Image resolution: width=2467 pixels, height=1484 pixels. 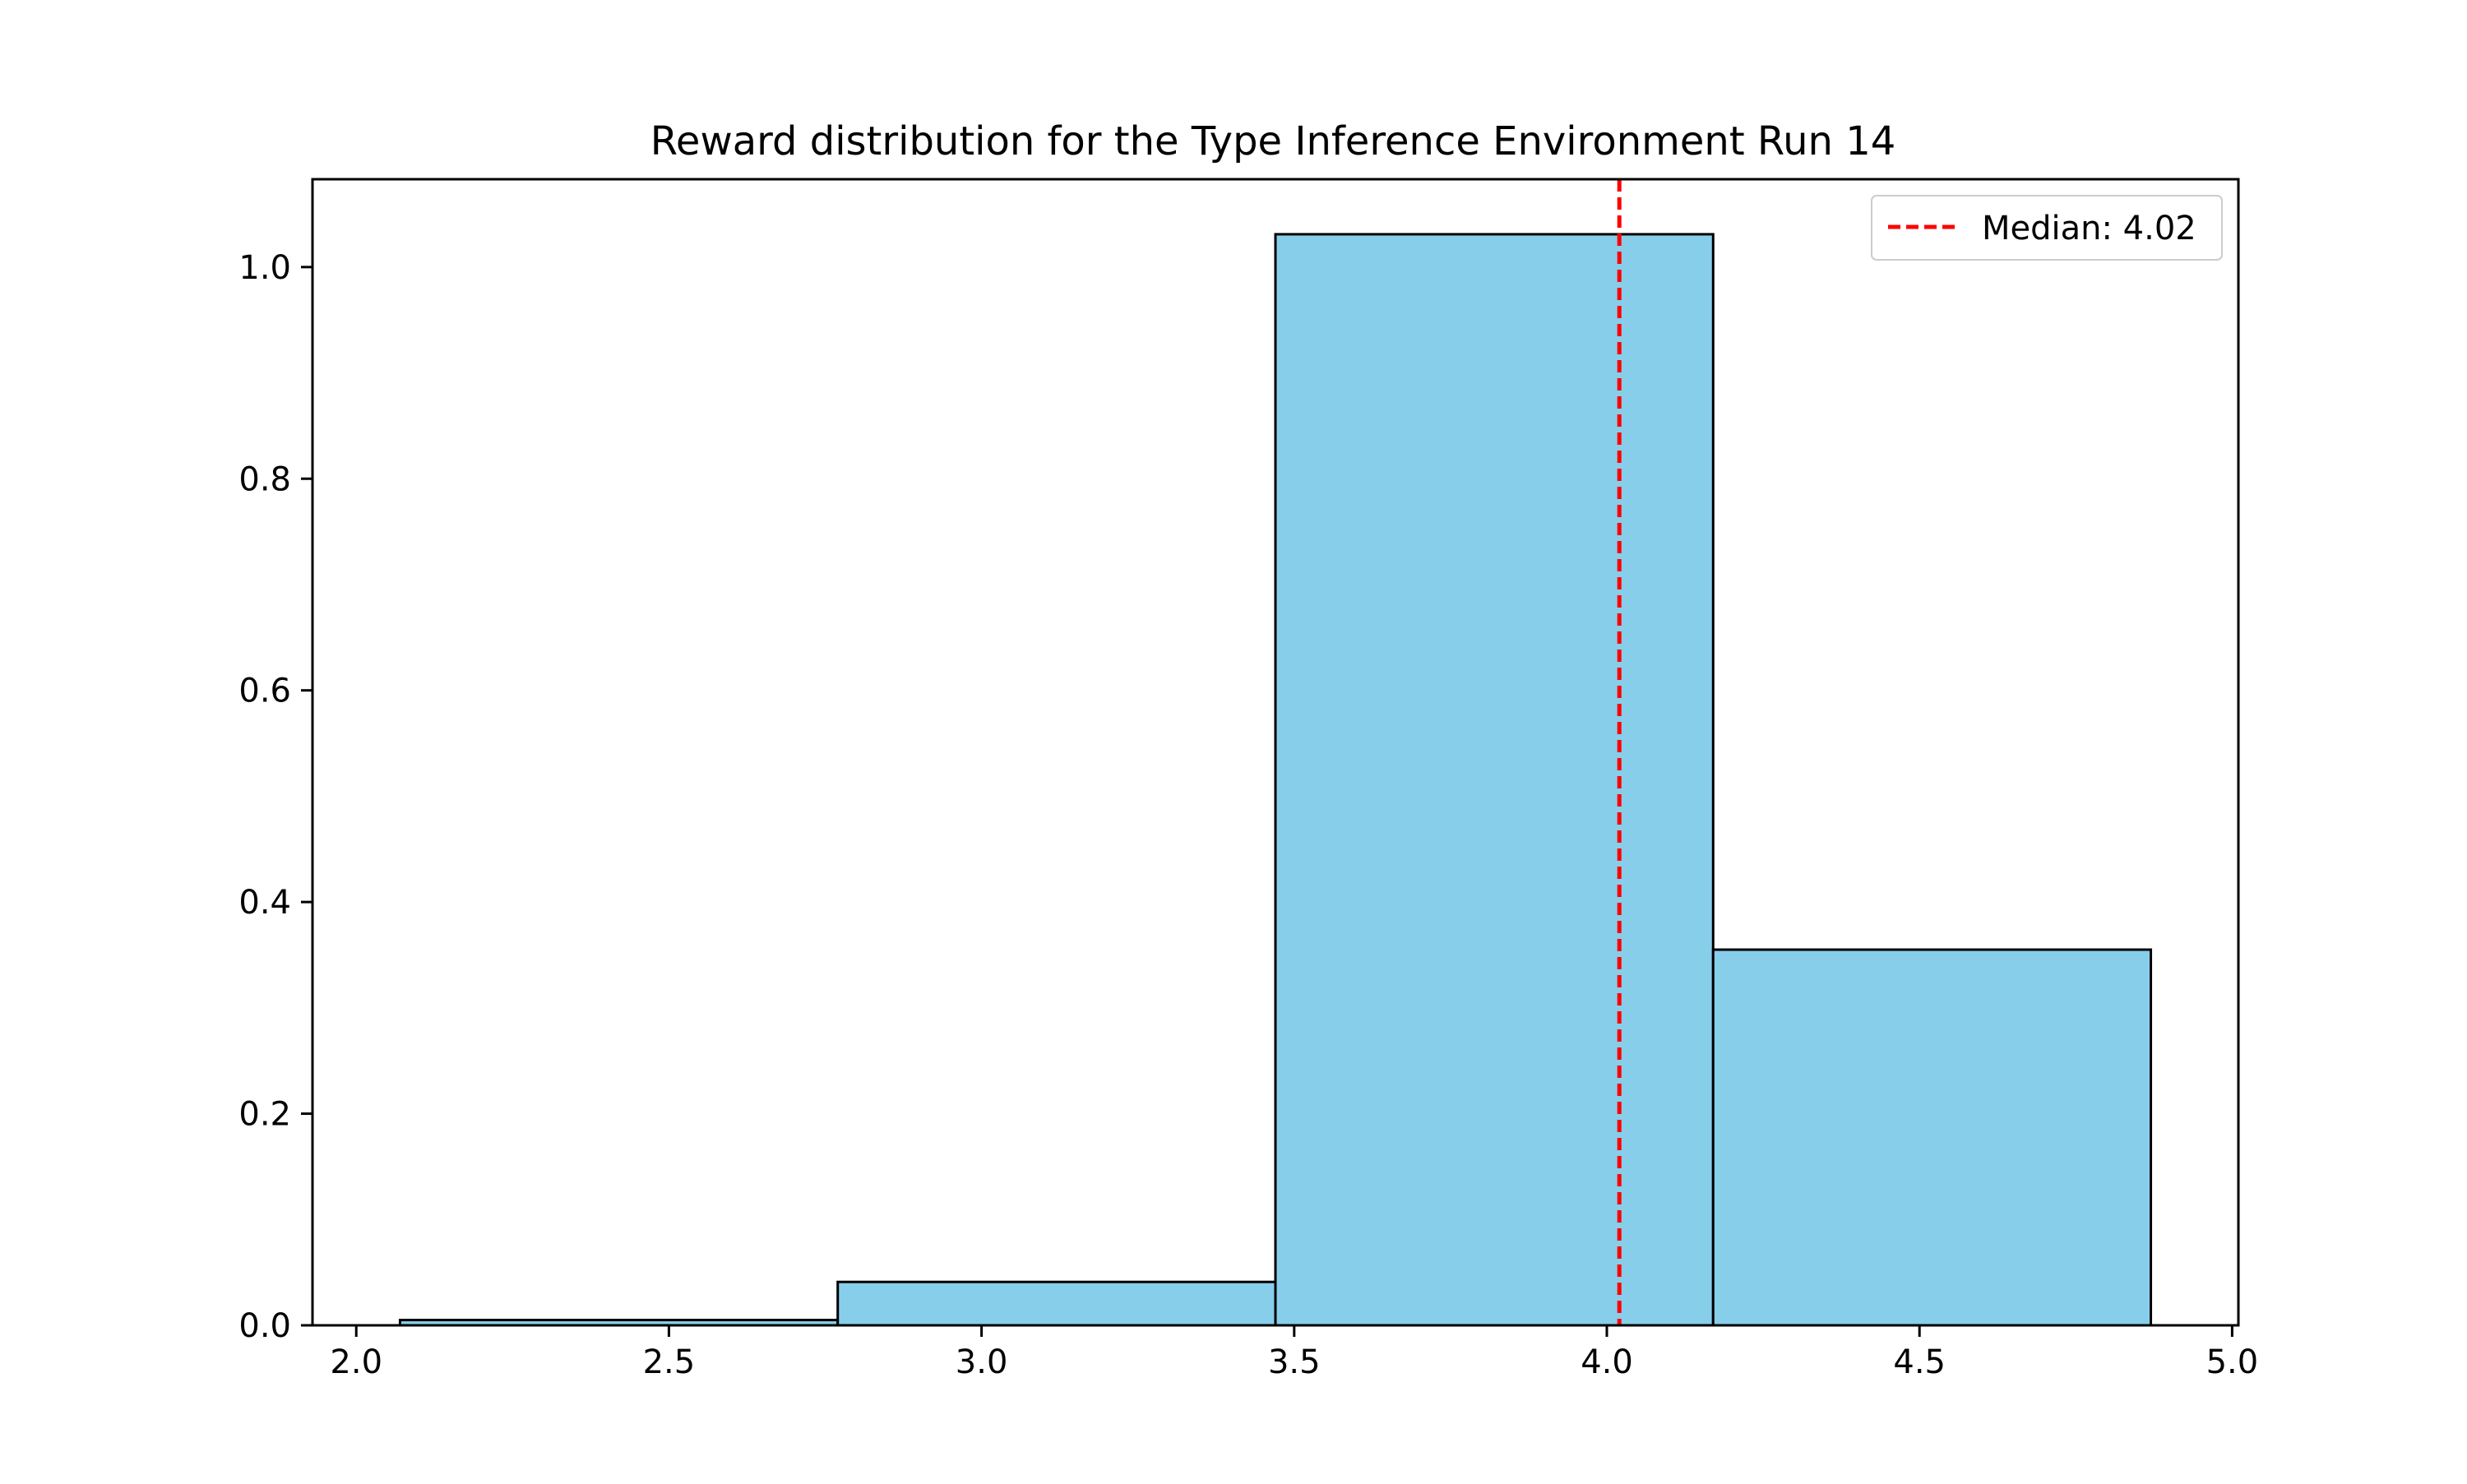 I want to click on x-tick-label: 3.5, so click(x=1294, y=1362).